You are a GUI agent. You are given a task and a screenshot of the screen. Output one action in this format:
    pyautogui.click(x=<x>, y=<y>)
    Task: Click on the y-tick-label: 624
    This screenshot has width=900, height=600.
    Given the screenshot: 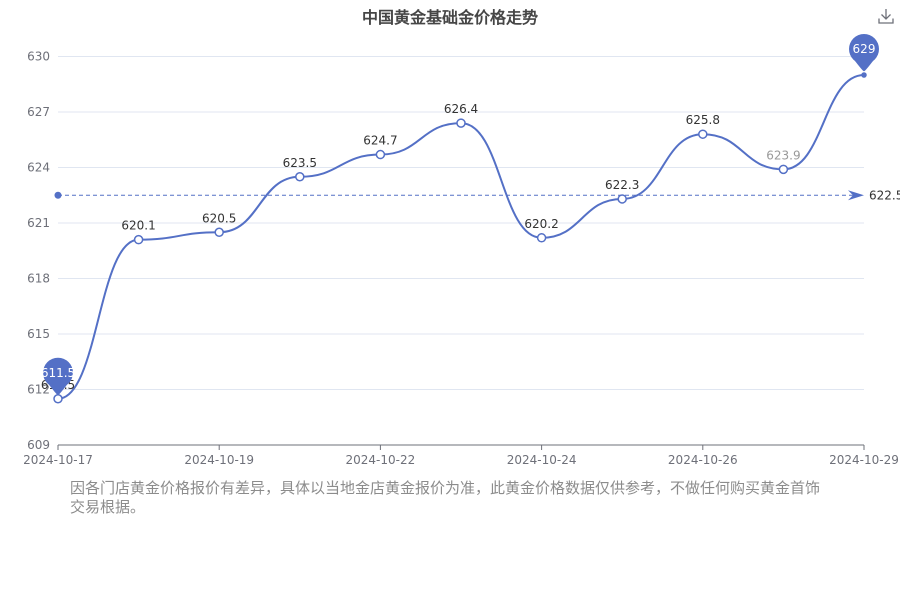 What is the action you would take?
    pyautogui.click(x=38, y=168)
    